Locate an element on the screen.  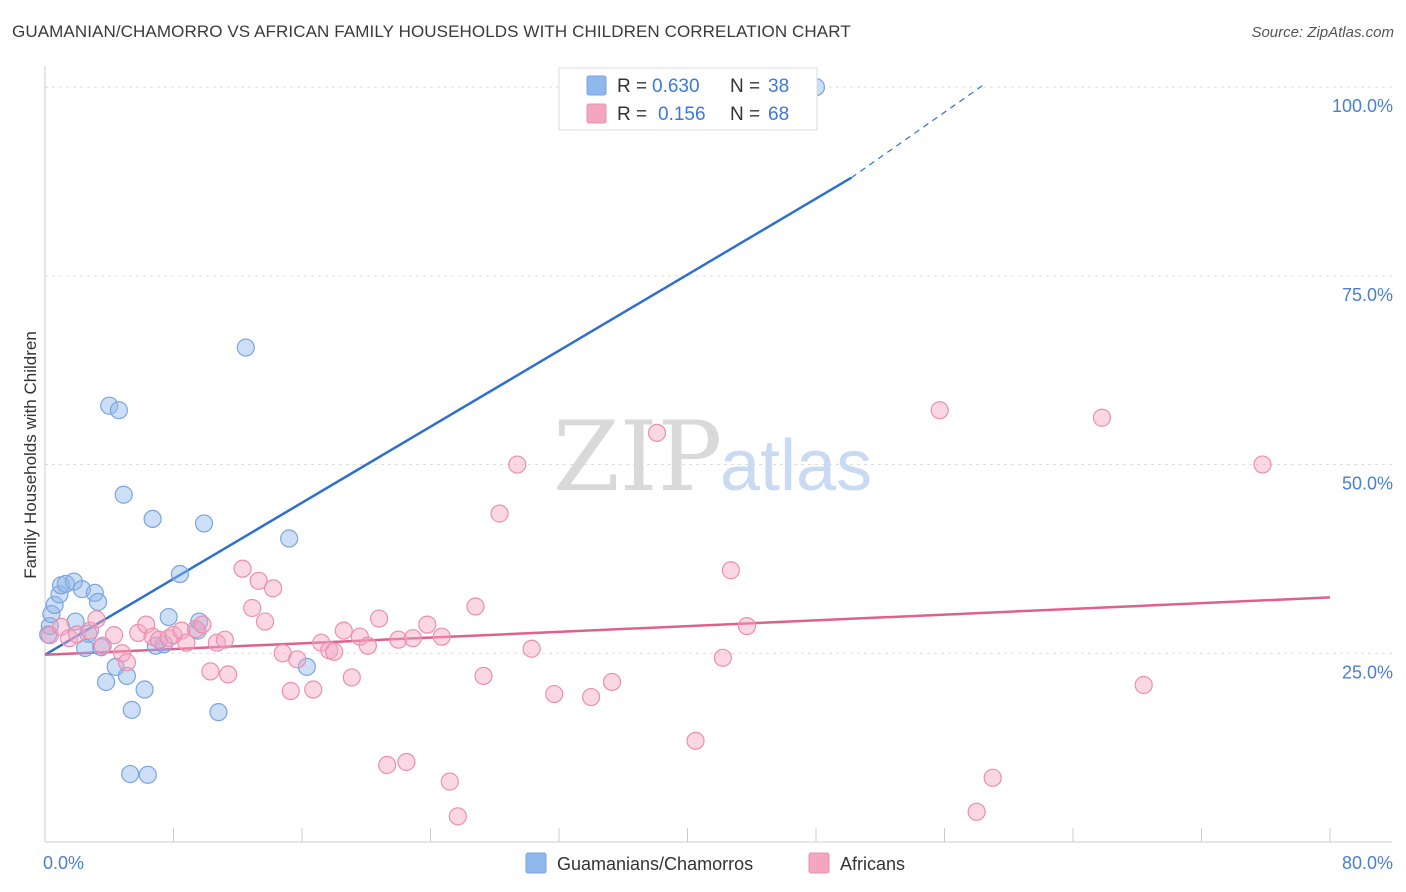
y-tick-label: 50.0% is located at coordinates (1367, 484).